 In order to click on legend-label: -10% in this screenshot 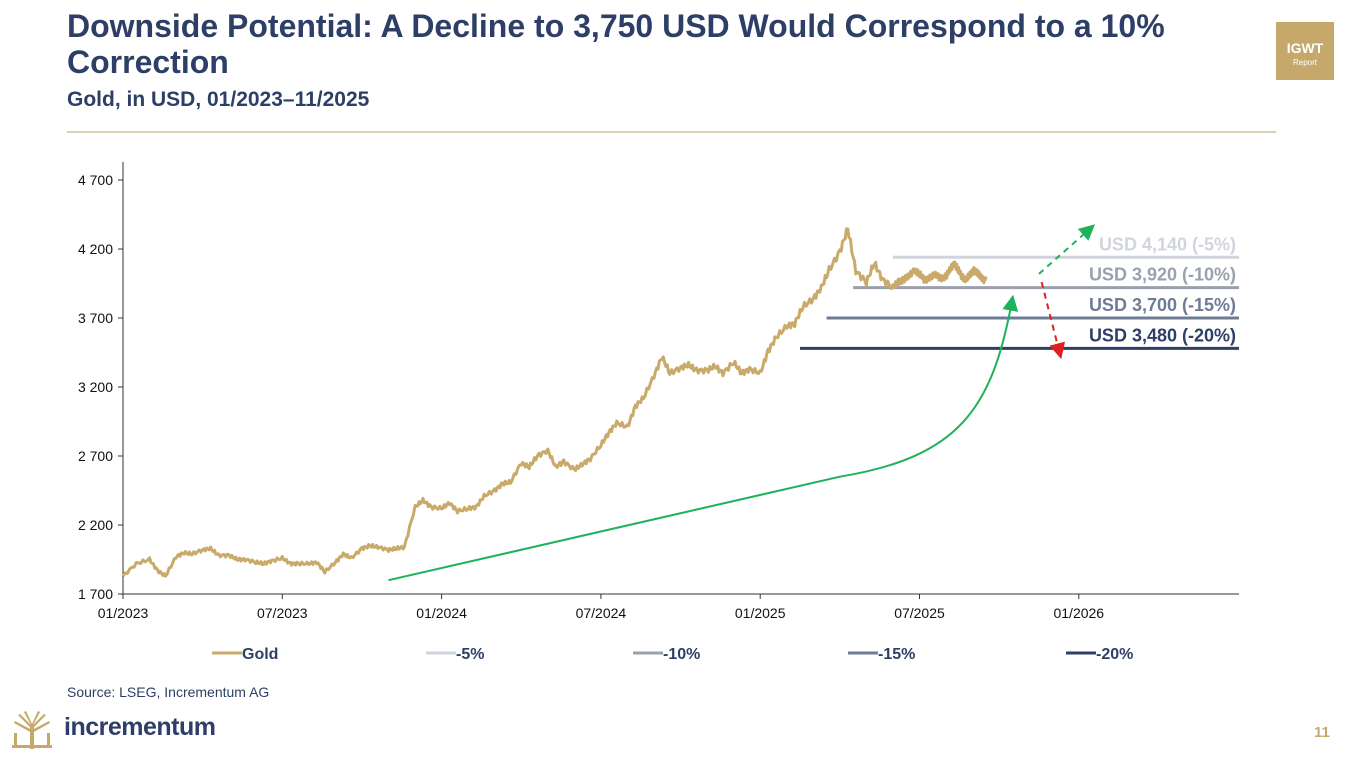, I will do `click(681, 654)`.